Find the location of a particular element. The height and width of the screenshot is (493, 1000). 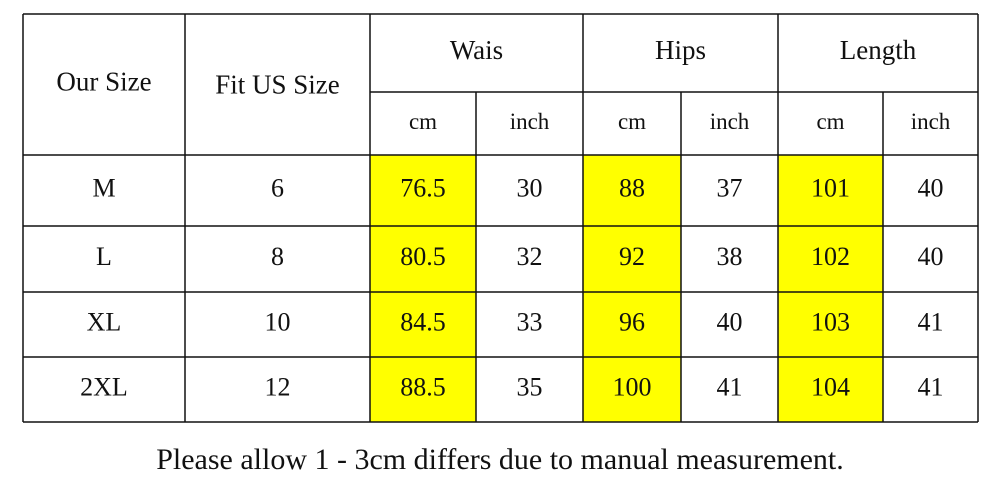

table-cell: 33 is located at coordinates (530, 321).